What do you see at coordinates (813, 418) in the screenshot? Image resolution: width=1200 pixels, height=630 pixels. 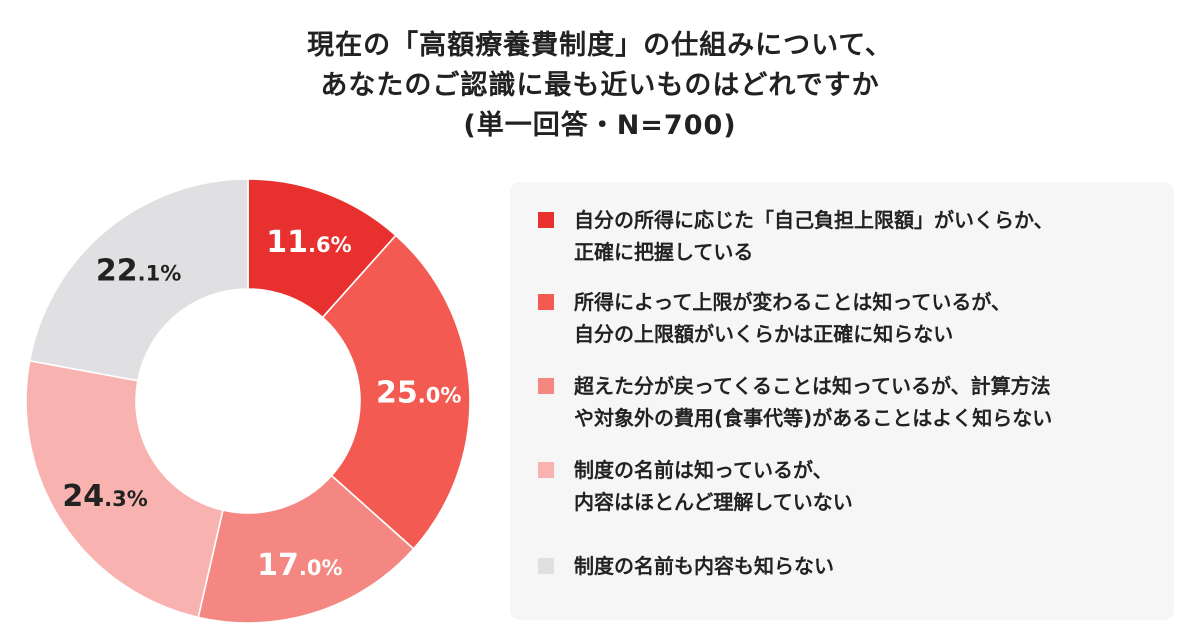 I see `legend-label-3-line-2: や対象外の費用(食事代等)があることはよく知らない` at bounding box center [813, 418].